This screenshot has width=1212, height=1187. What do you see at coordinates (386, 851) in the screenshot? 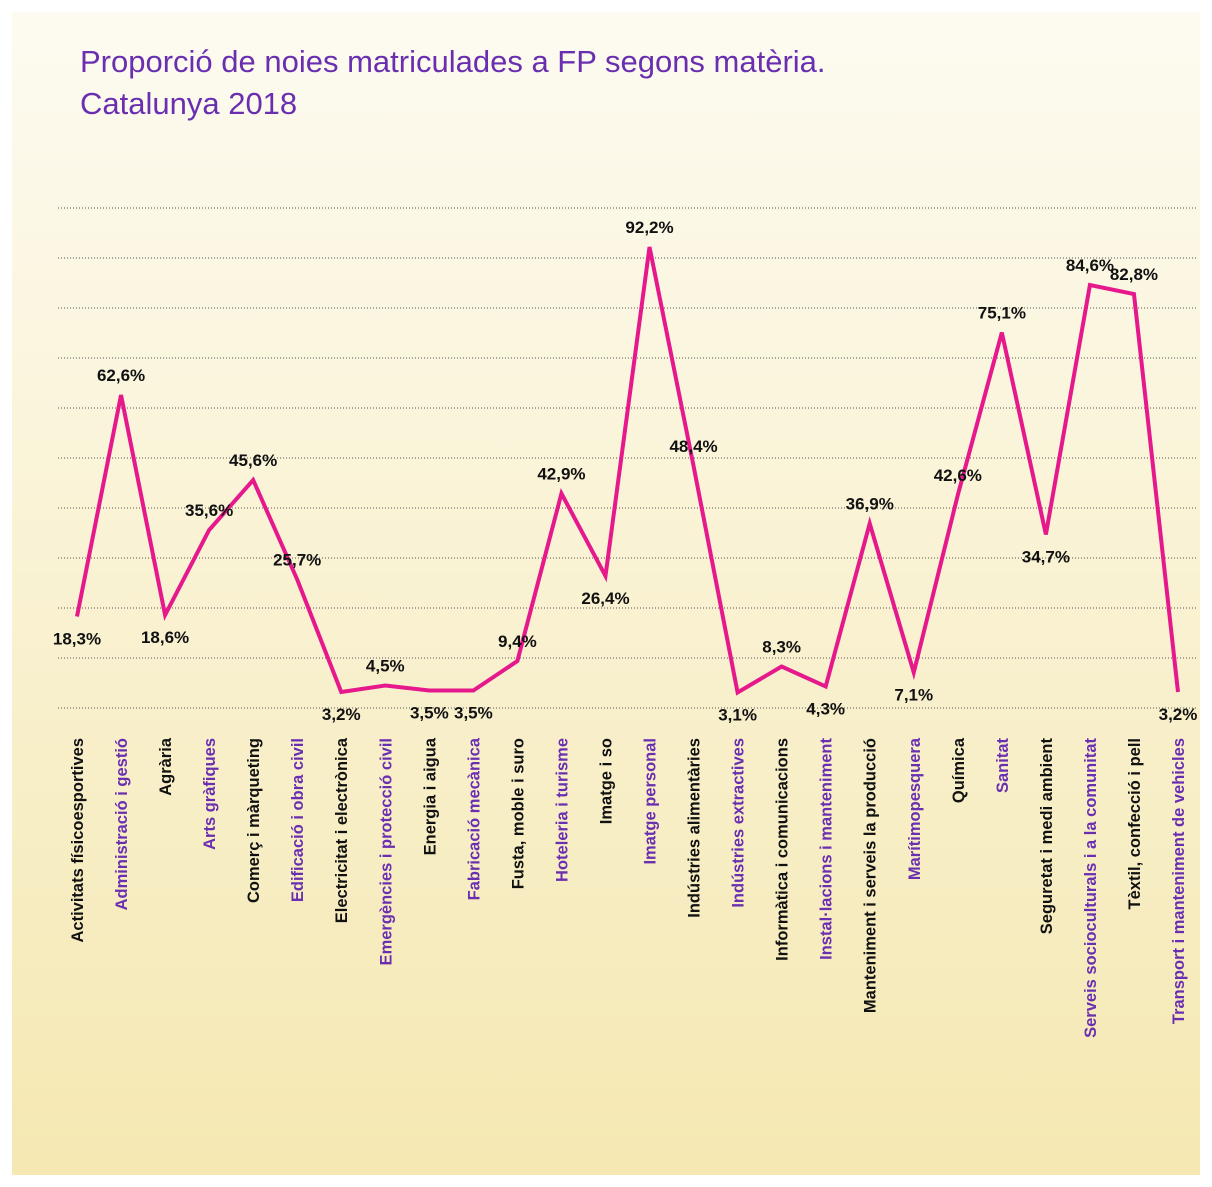
I see `x-tick-label: Emergències i protecció civil` at bounding box center [386, 851].